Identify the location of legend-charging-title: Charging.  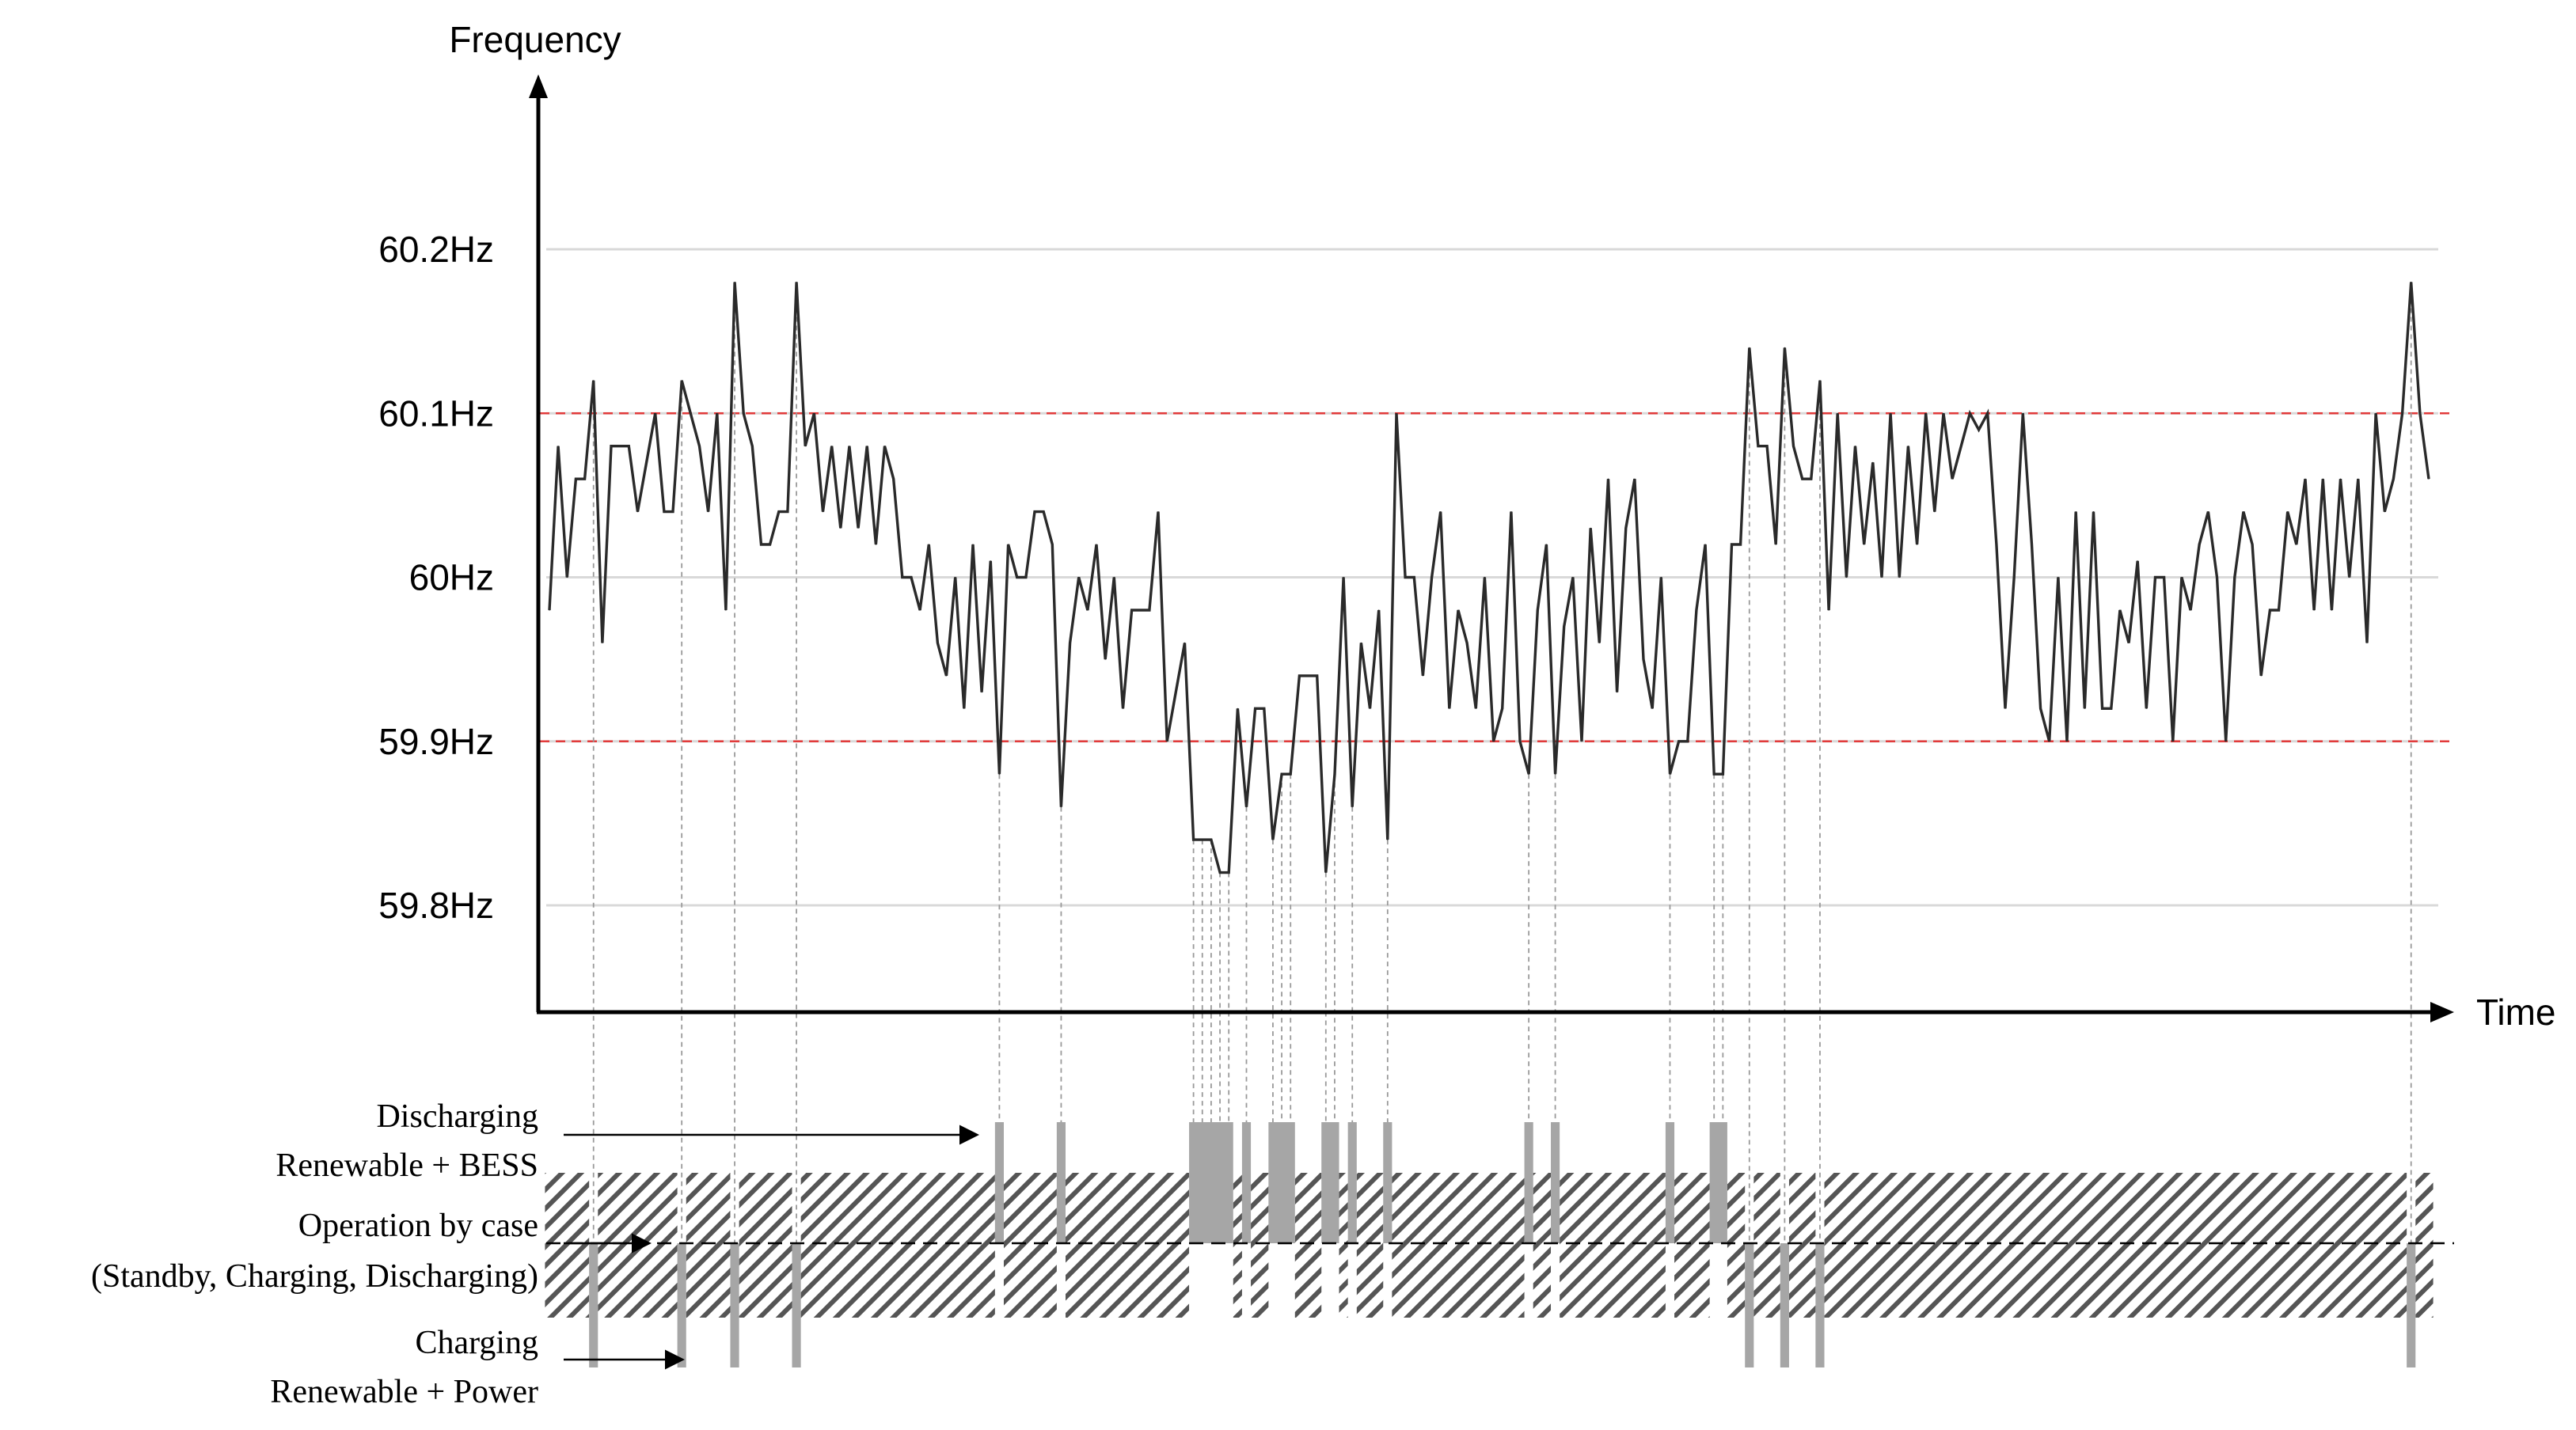
(476, 1343).